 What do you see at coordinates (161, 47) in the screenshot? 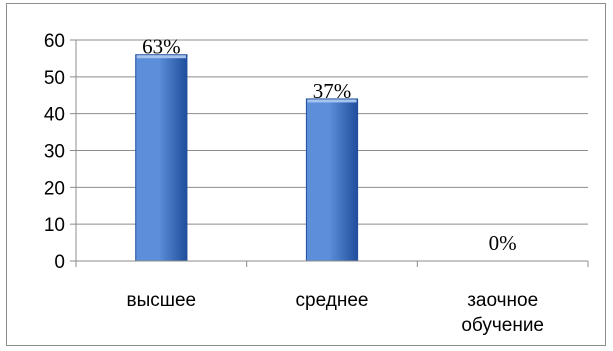
I see `data-label: 63%` at bounding box center [161, 47].